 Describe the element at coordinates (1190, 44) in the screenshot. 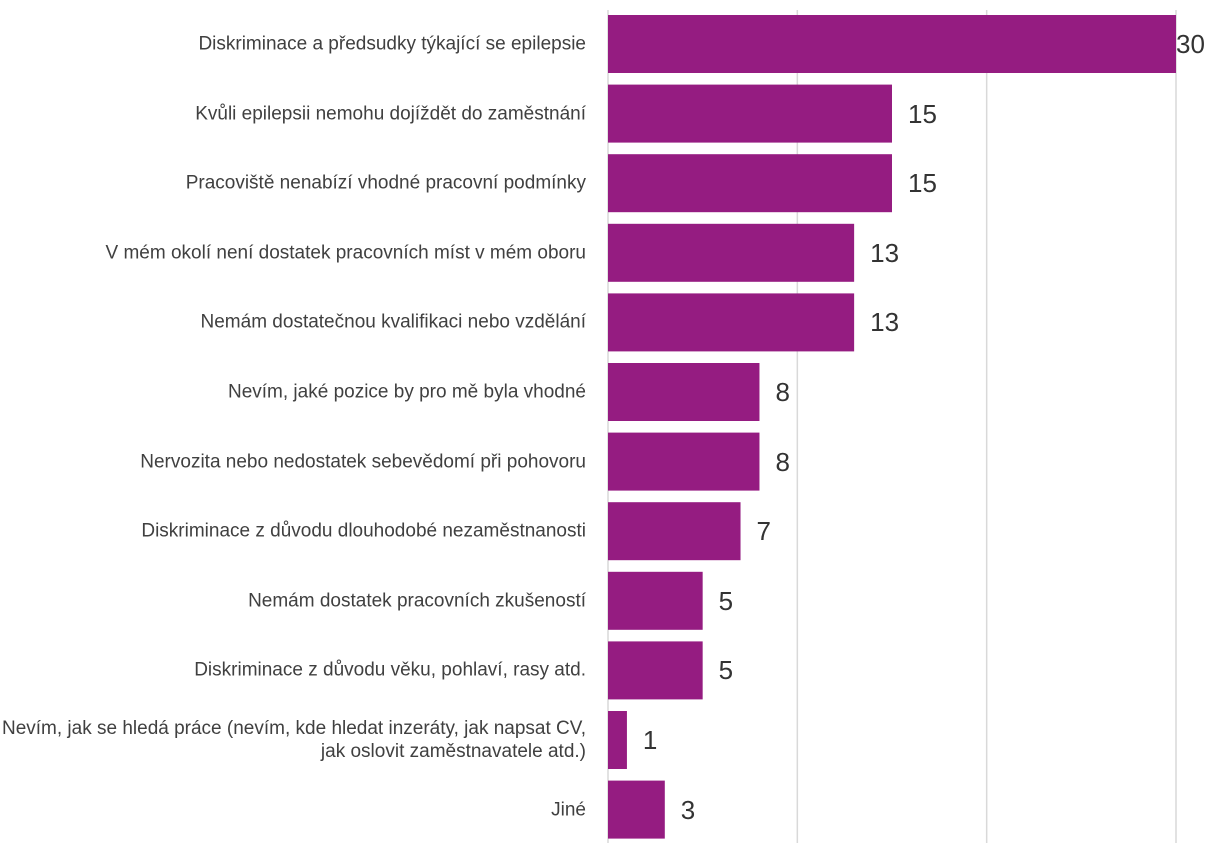

I see `value-label: 30` at that location.